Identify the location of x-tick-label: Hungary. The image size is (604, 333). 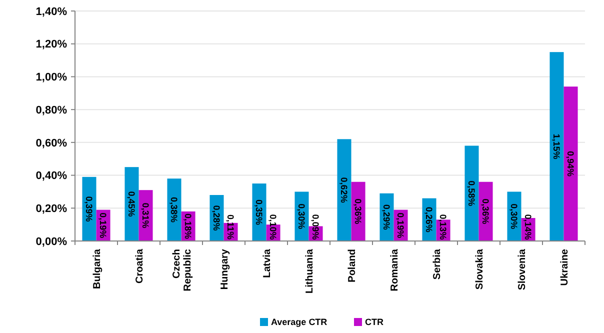
(224, 269).